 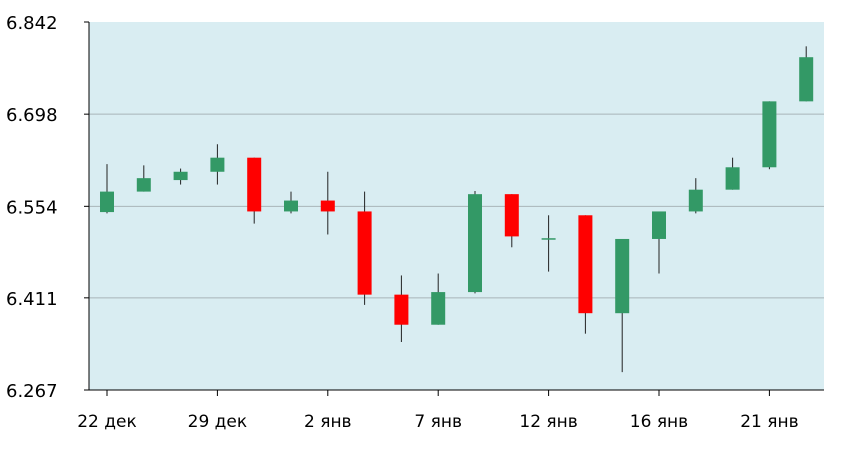 I want to click on y-tick-label: 6.554, so click(x=32, y=207).